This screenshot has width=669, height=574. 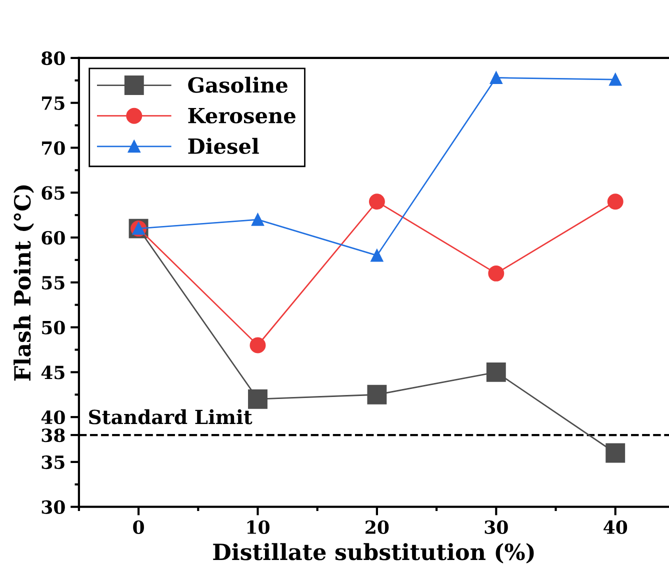 I want to click on y-tick-label: 55, so click(x=53, y=283).